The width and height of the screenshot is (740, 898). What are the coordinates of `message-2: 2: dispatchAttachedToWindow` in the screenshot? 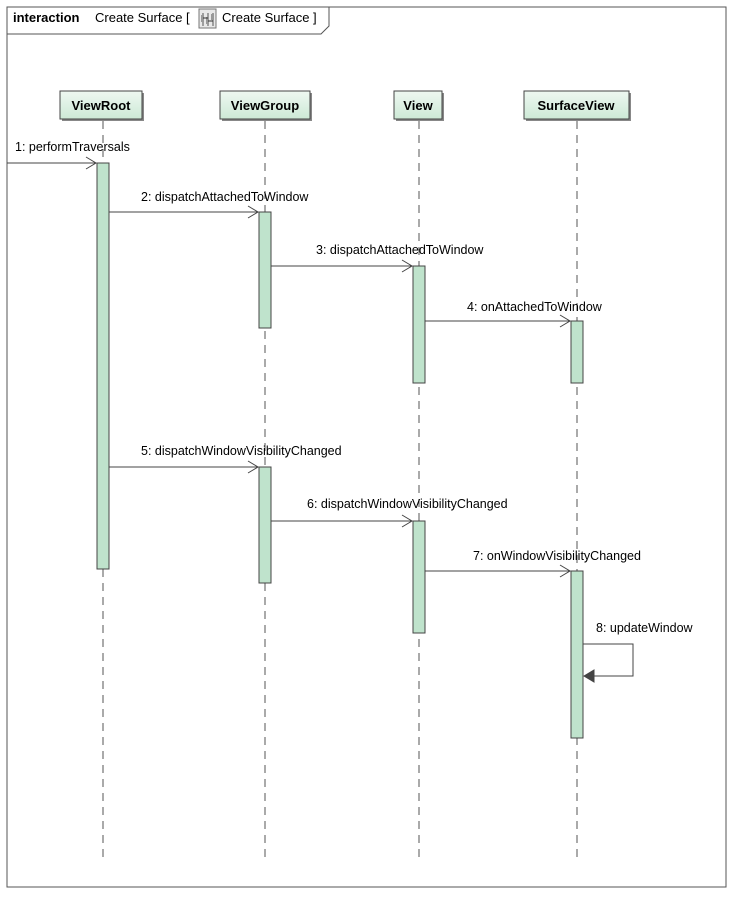 It's located at (209, 204).